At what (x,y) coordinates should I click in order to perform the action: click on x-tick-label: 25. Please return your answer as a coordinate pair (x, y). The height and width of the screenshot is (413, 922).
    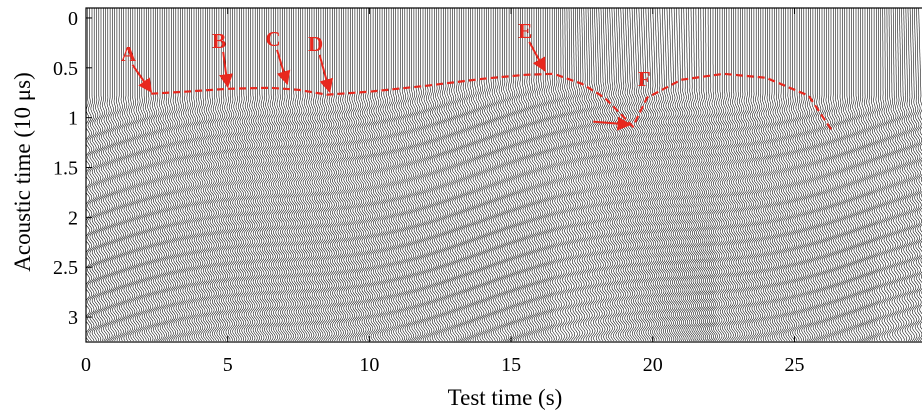
    Looking at the image, I should click on (794, 365).